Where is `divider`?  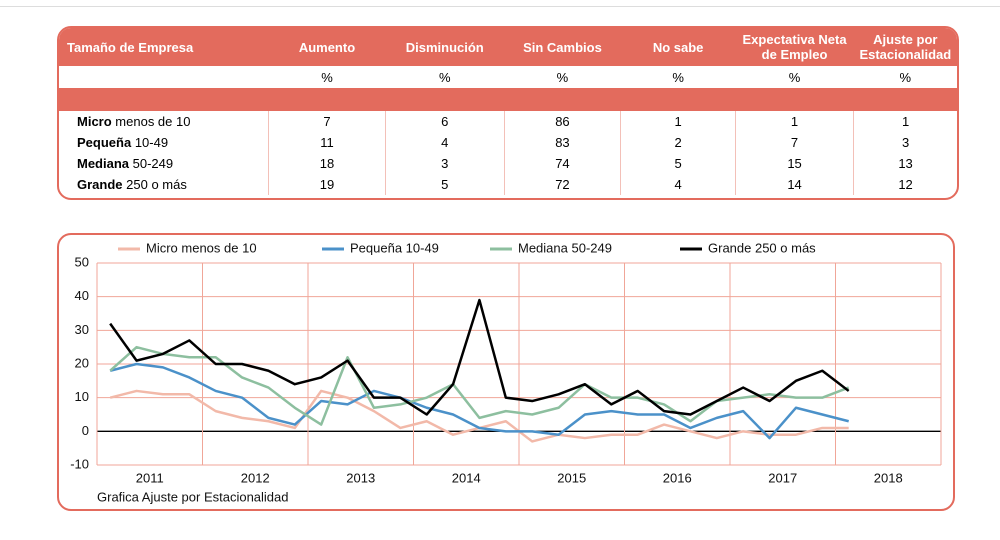 divider is located at coordinates (500, 6).